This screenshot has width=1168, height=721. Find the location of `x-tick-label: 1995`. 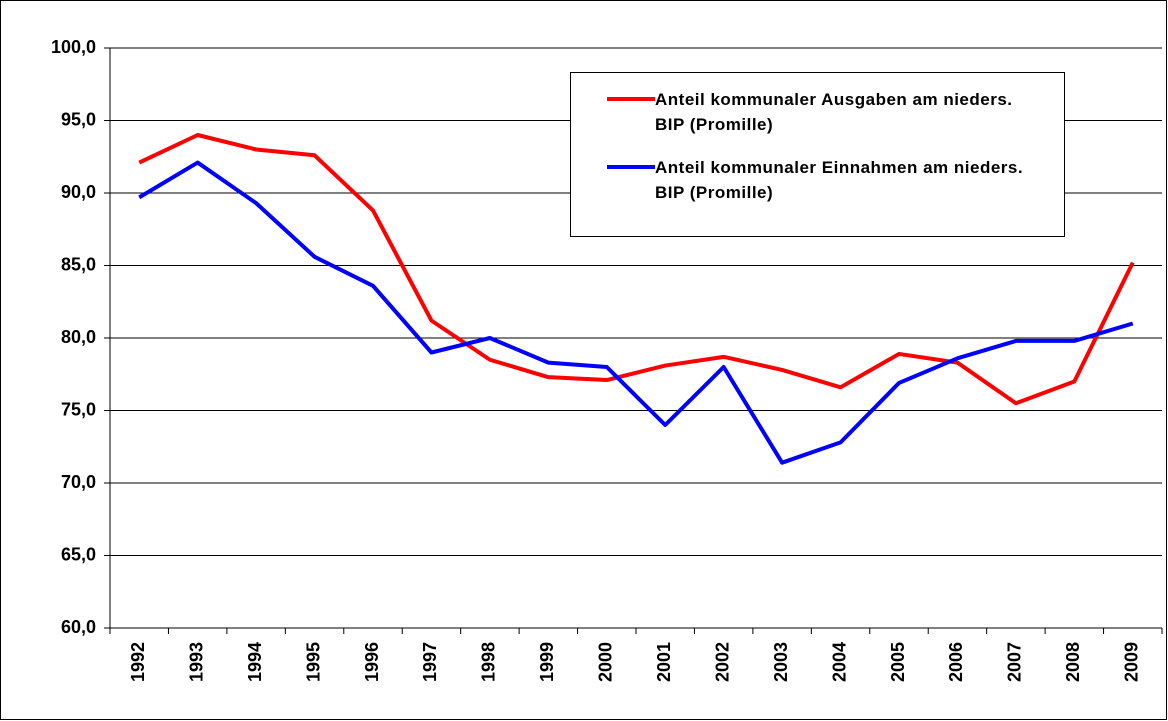

x-tick-label: 1995 is located at coordinates (313, 662).